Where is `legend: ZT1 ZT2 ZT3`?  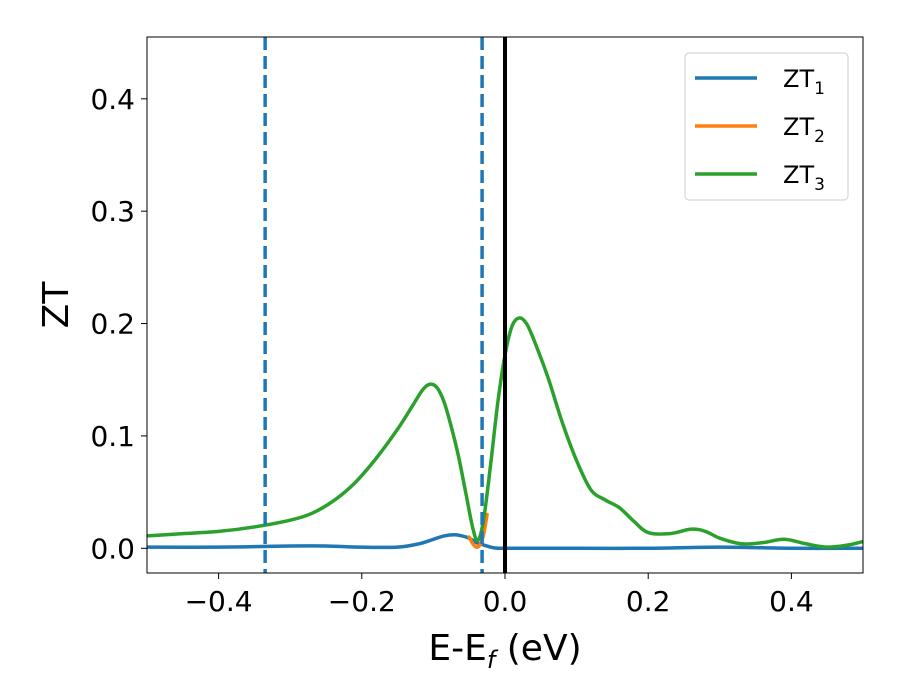
legend: ZT1 ZT2 ZT3 is located at coordinates (766, 126).